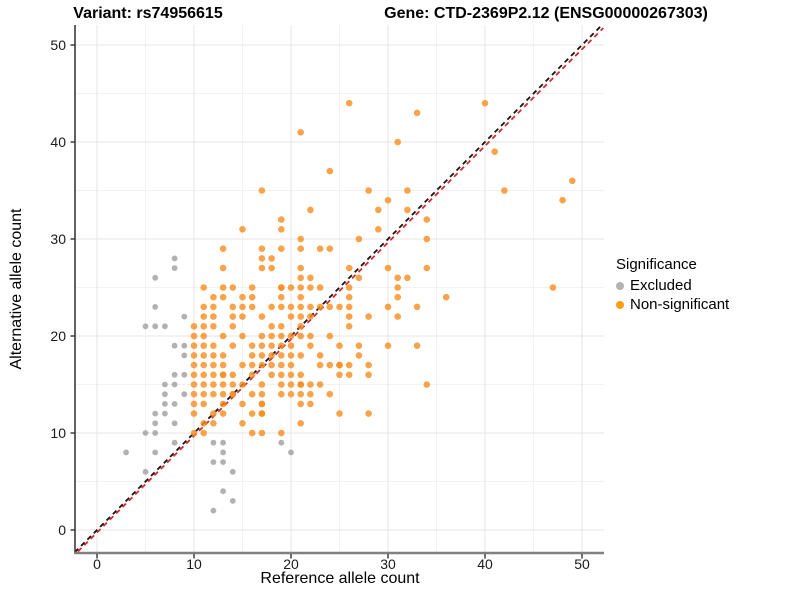 The height and width of the screenshot is (600, 800). Describe the element at coordinates (194, 564) in the screenshot. I see `x-tick-label: 10` at that location.